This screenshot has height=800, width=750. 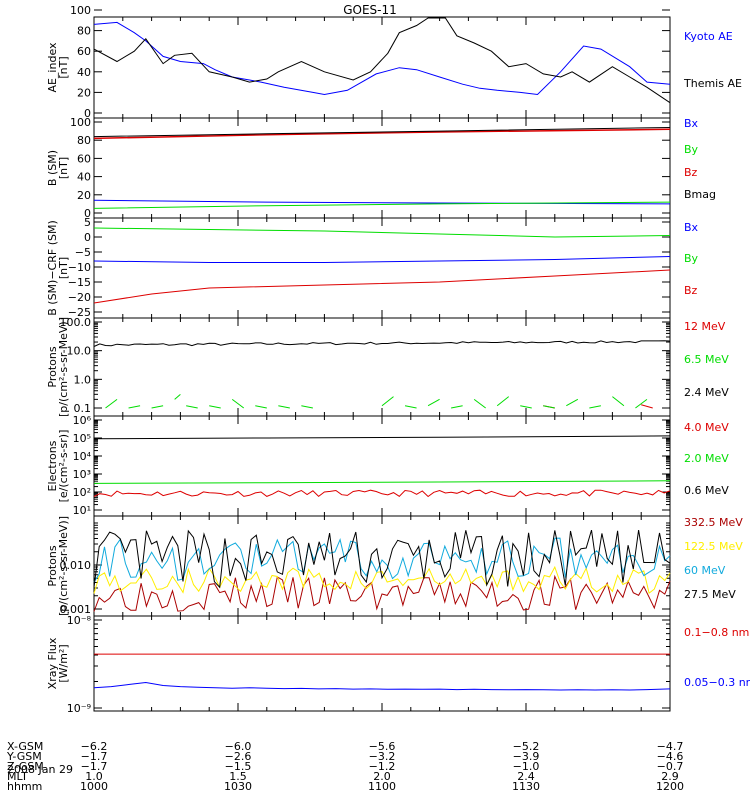 I want to click on y-axis-label: Electrons, so click(x=52, y=465).